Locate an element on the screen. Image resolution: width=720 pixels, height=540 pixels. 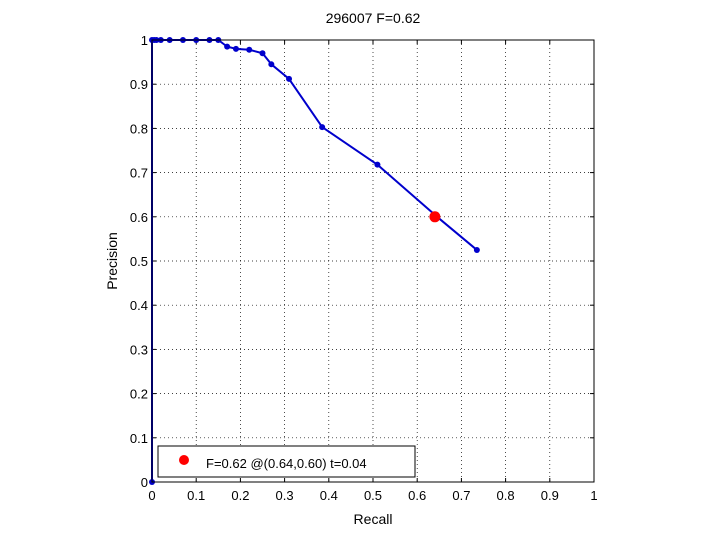
x-tick-label: 0.3 is located at coordinates (285, 495).